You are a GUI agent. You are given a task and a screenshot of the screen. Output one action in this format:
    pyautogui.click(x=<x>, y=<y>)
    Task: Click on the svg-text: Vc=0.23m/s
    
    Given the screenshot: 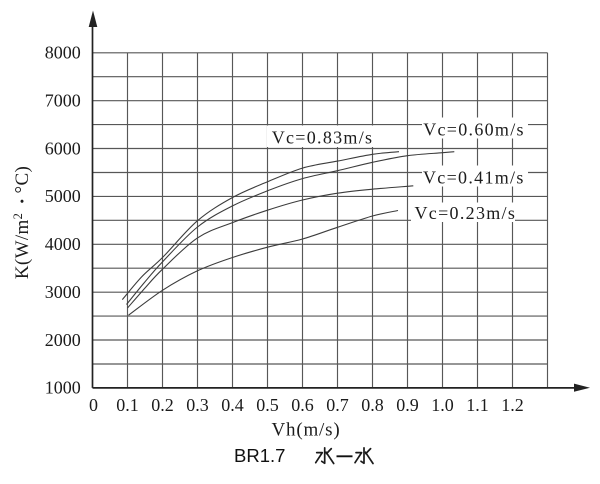 What is the action you would take?
    pyautogui.click(x=466, y=213)
    